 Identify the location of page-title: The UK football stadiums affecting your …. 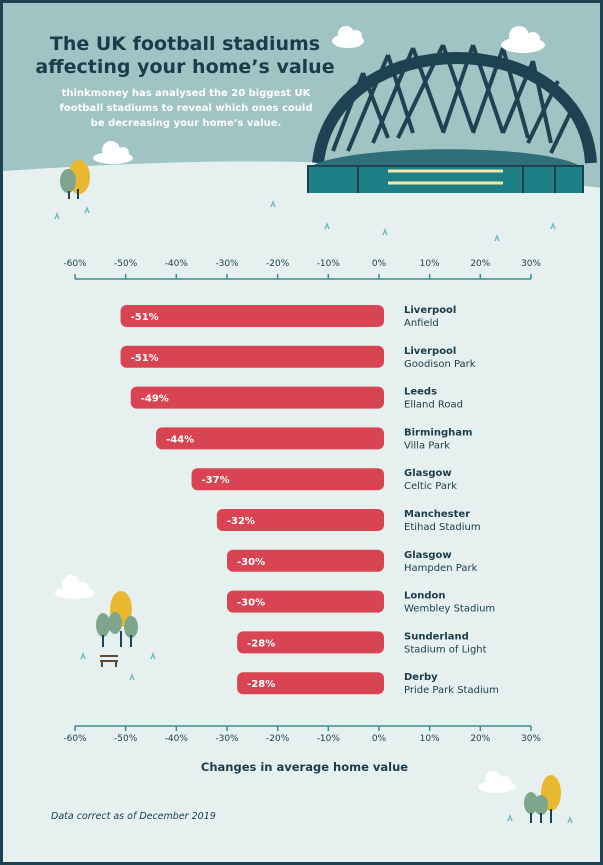
(185, 56).